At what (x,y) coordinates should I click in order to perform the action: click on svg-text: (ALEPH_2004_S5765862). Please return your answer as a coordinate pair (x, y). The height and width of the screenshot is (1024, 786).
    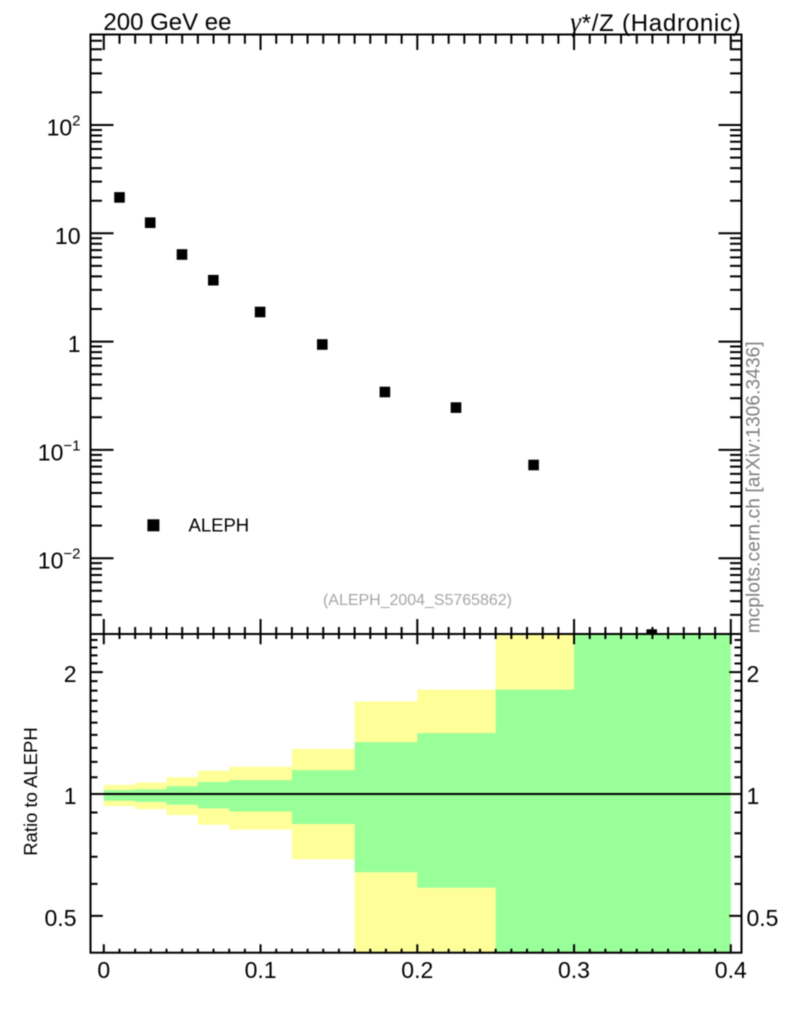
    Looking at the image, I should click on (417, 600).